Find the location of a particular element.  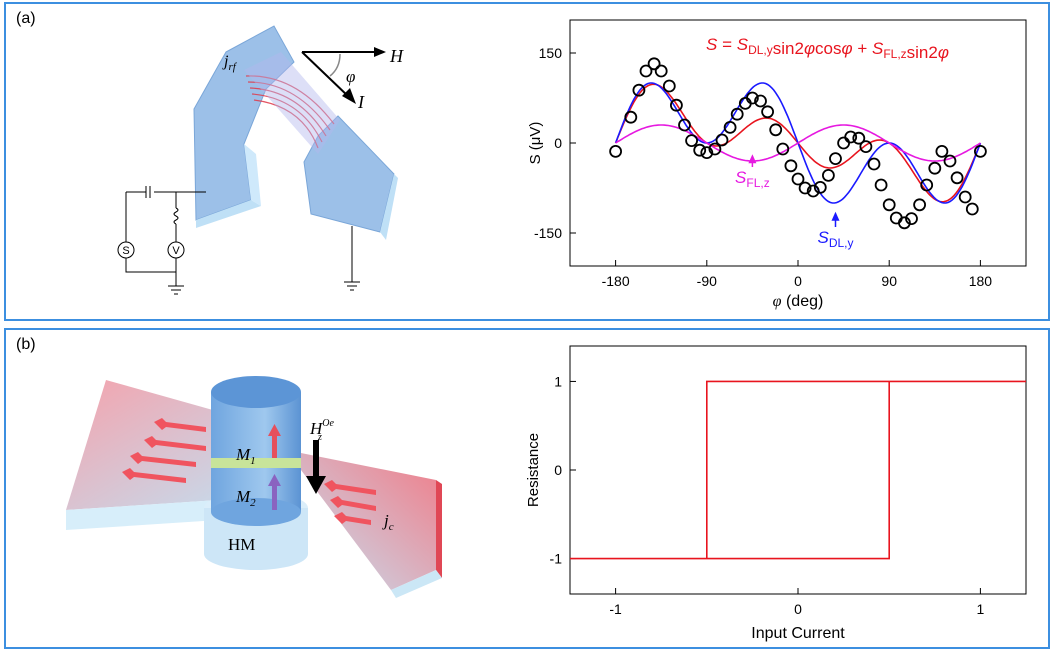

left-electrode-face is located at coordinates (252, 175).